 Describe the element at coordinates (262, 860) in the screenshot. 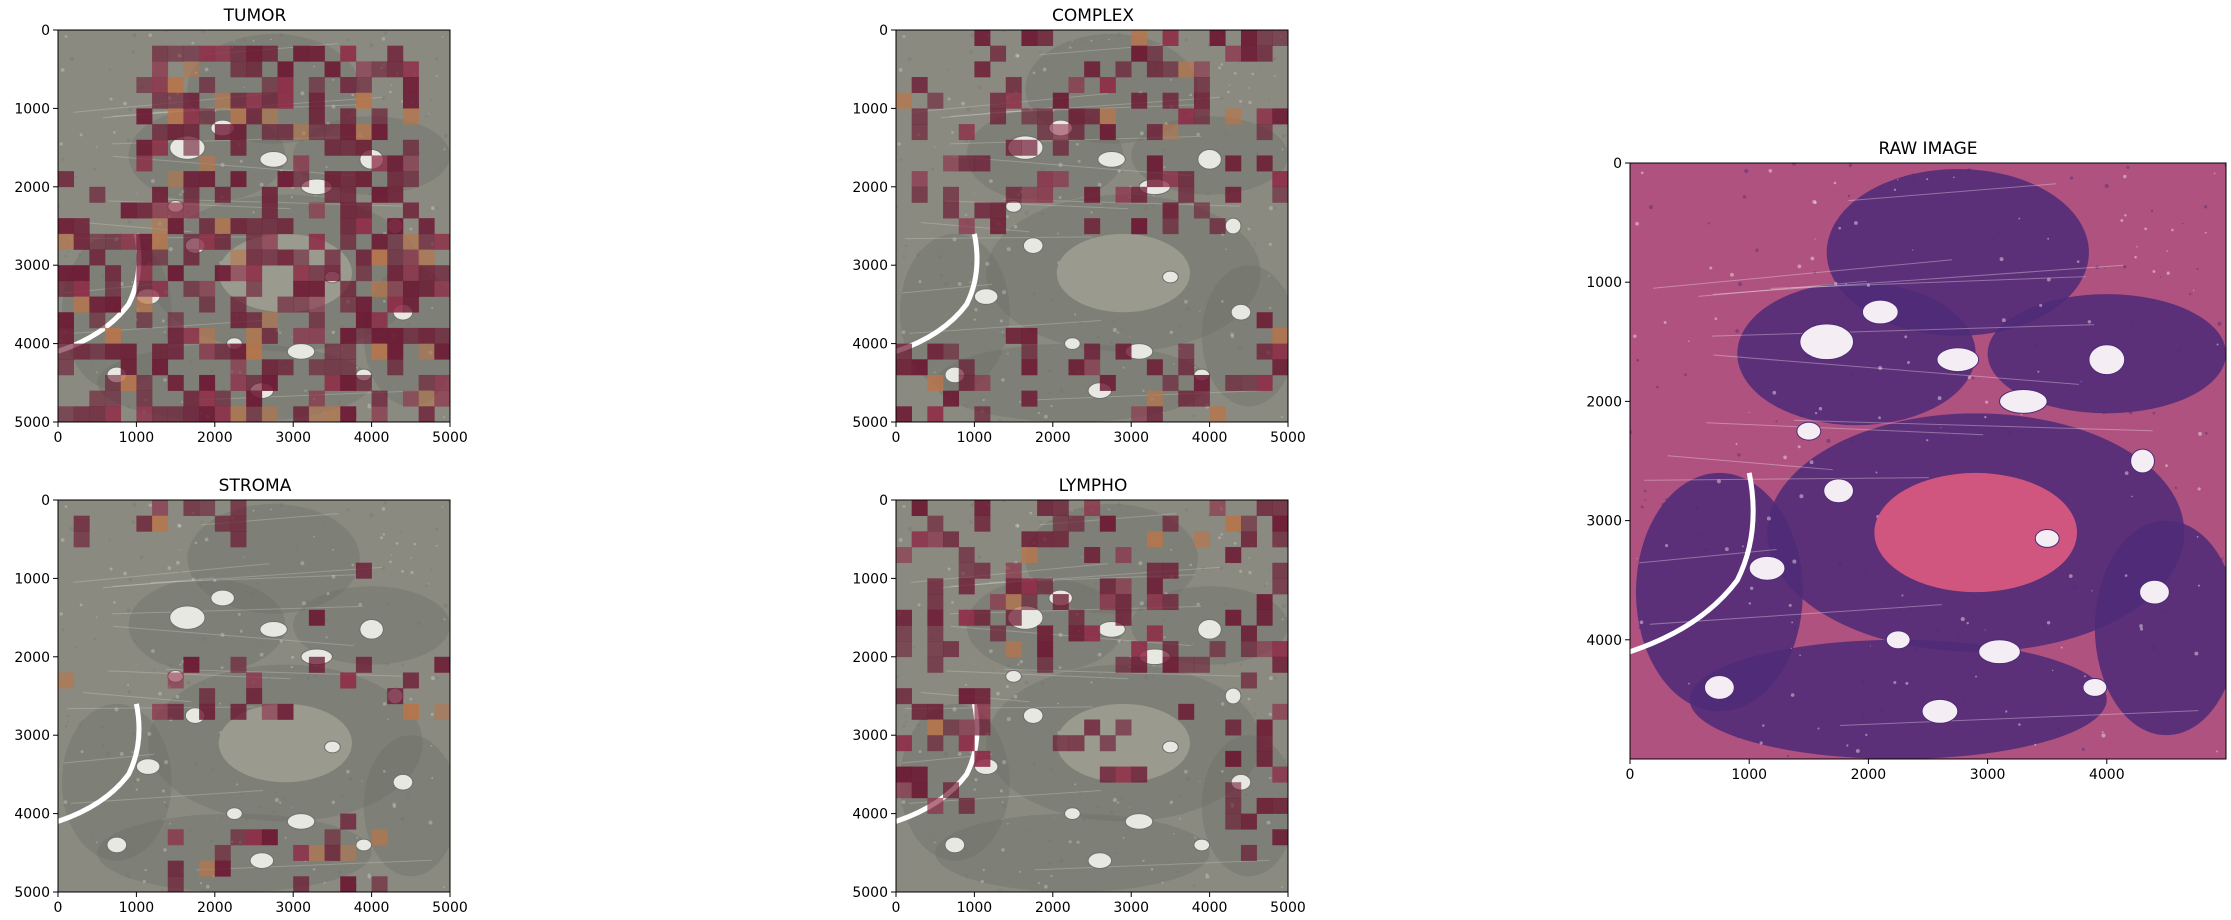

I see `gland-lumen` at that location.